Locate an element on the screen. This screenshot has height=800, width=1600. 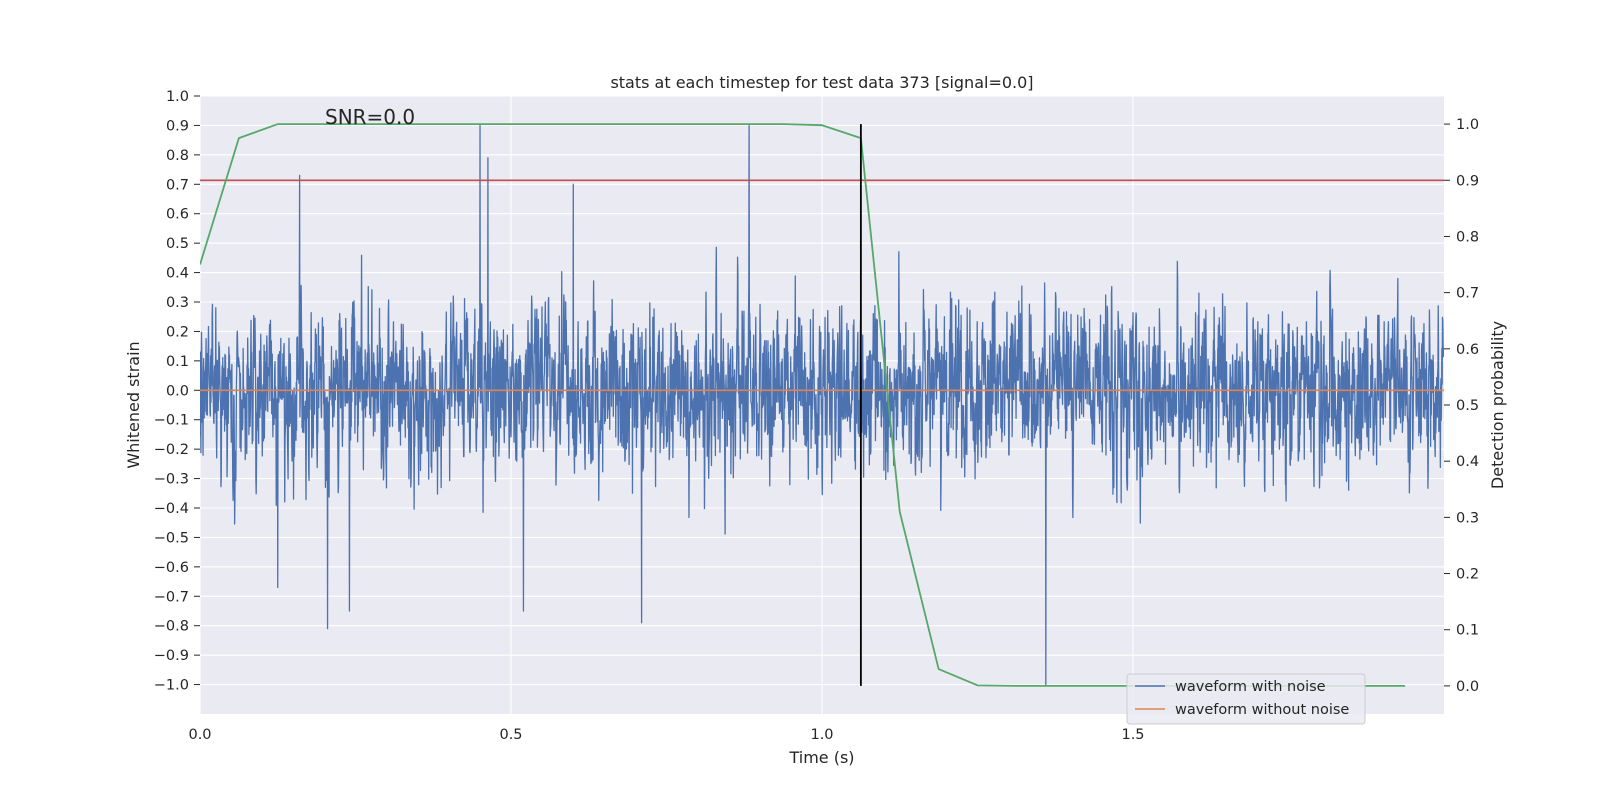
legend-label-clean: waveform without noise is located at coordinates (1262, 710).